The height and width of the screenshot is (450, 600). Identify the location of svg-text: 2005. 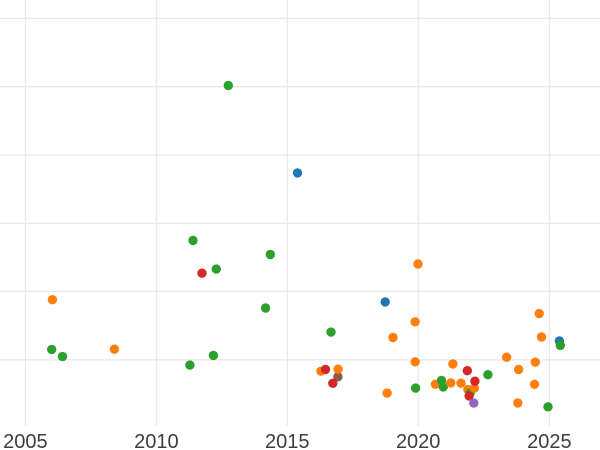
(25, 440).